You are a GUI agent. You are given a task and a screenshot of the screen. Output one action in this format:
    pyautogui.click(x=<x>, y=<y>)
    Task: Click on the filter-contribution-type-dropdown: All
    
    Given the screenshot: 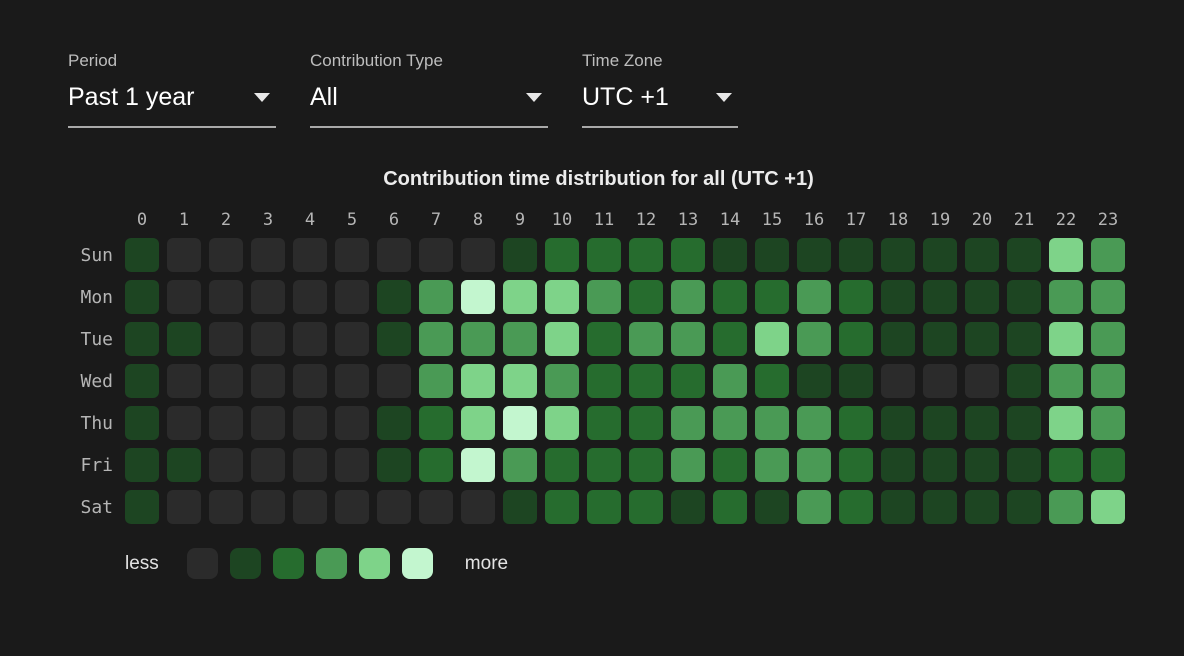 What is the action you would take?
    pyautogui.click(x=429, y=97)
    